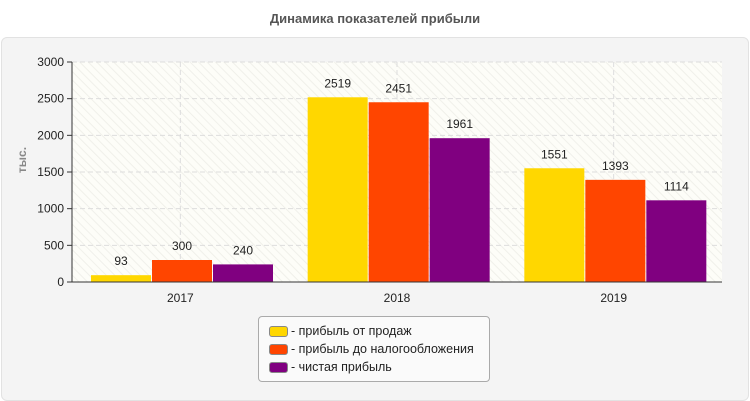 This screenshot has width=750, height=401. What do you see at coordinates (397, 298) in the screenshot?
I see `x-tick-label: 2018` at bounding box center [397, 298].